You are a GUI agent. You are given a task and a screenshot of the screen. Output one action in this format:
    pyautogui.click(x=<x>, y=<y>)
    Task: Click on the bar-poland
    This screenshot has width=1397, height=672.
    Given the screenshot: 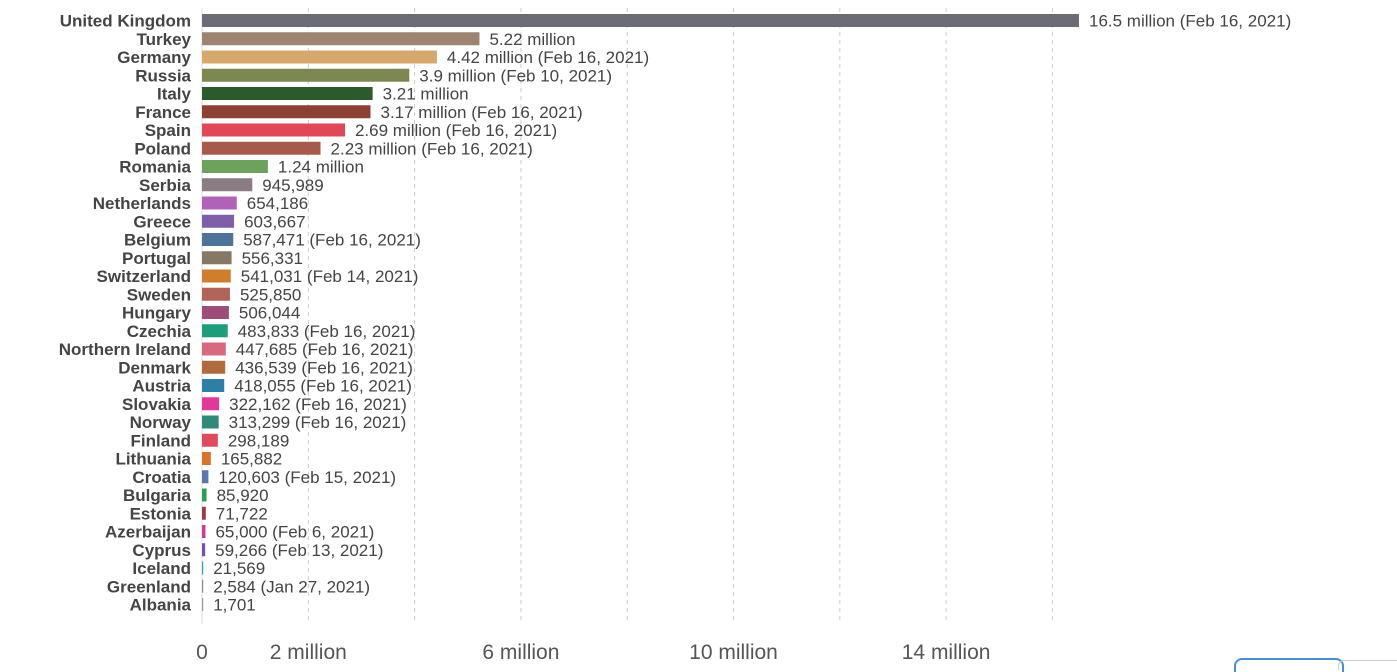 What is the action you would take?
    pyautogui.click(x=261, y=148)
    